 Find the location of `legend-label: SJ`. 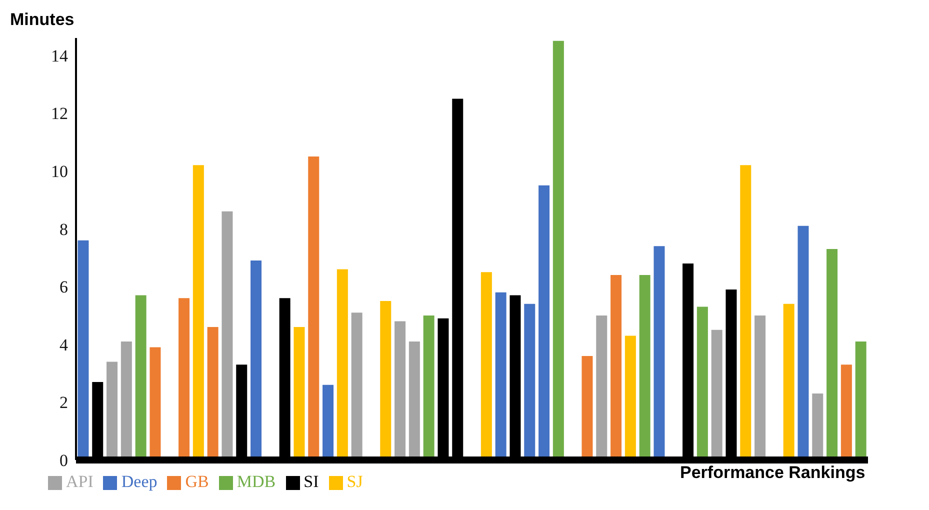

legend-label: SJ is located at coordinates (354, 481).